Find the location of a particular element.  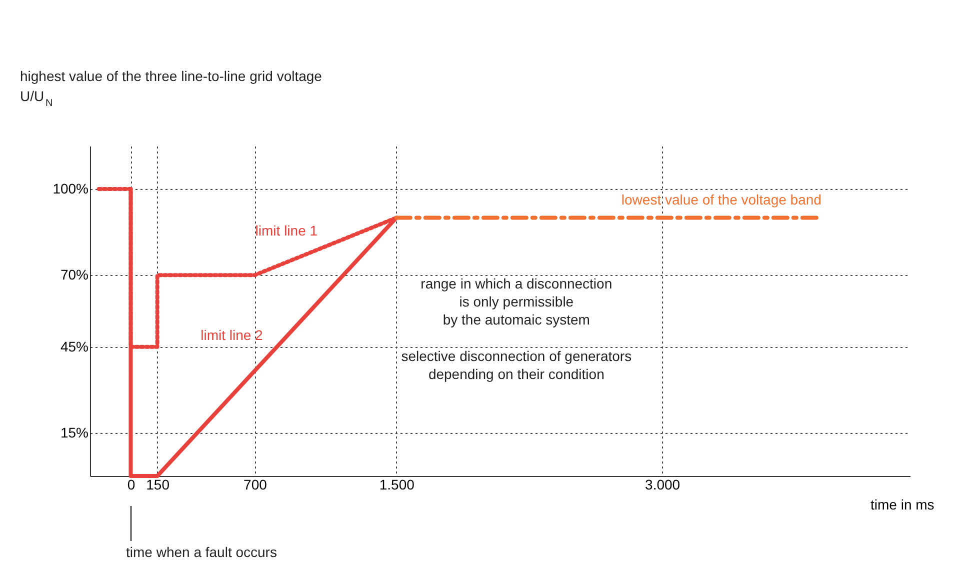

series-label: limit line 1 is located at coordinates (286, 230).